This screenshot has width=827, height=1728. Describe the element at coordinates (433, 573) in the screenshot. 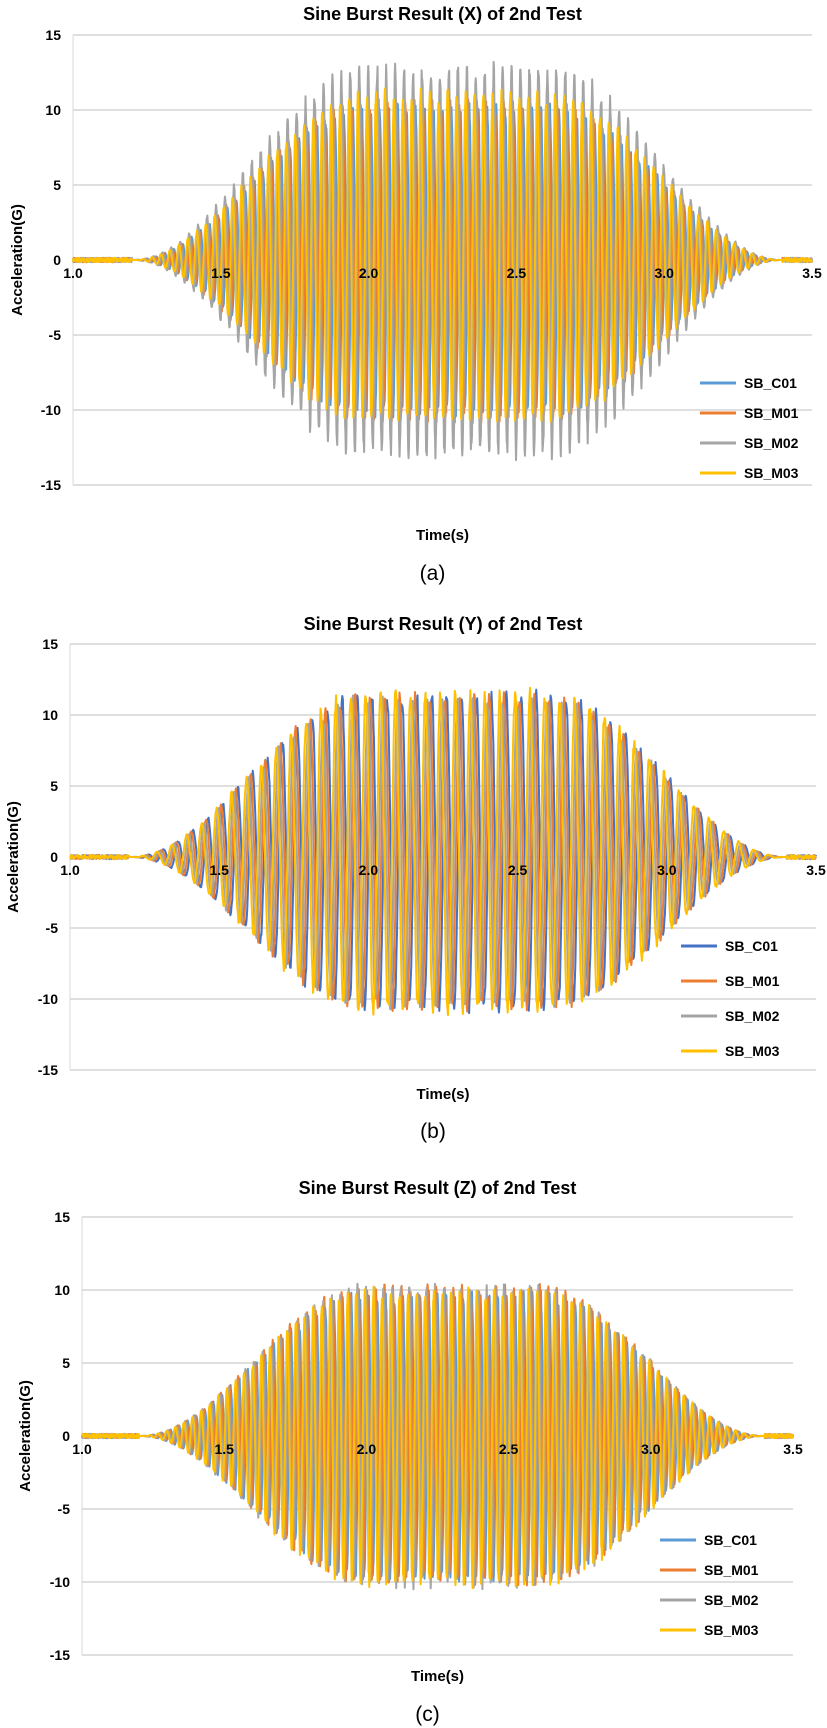

I see `figure-caption: (a)` at that location.